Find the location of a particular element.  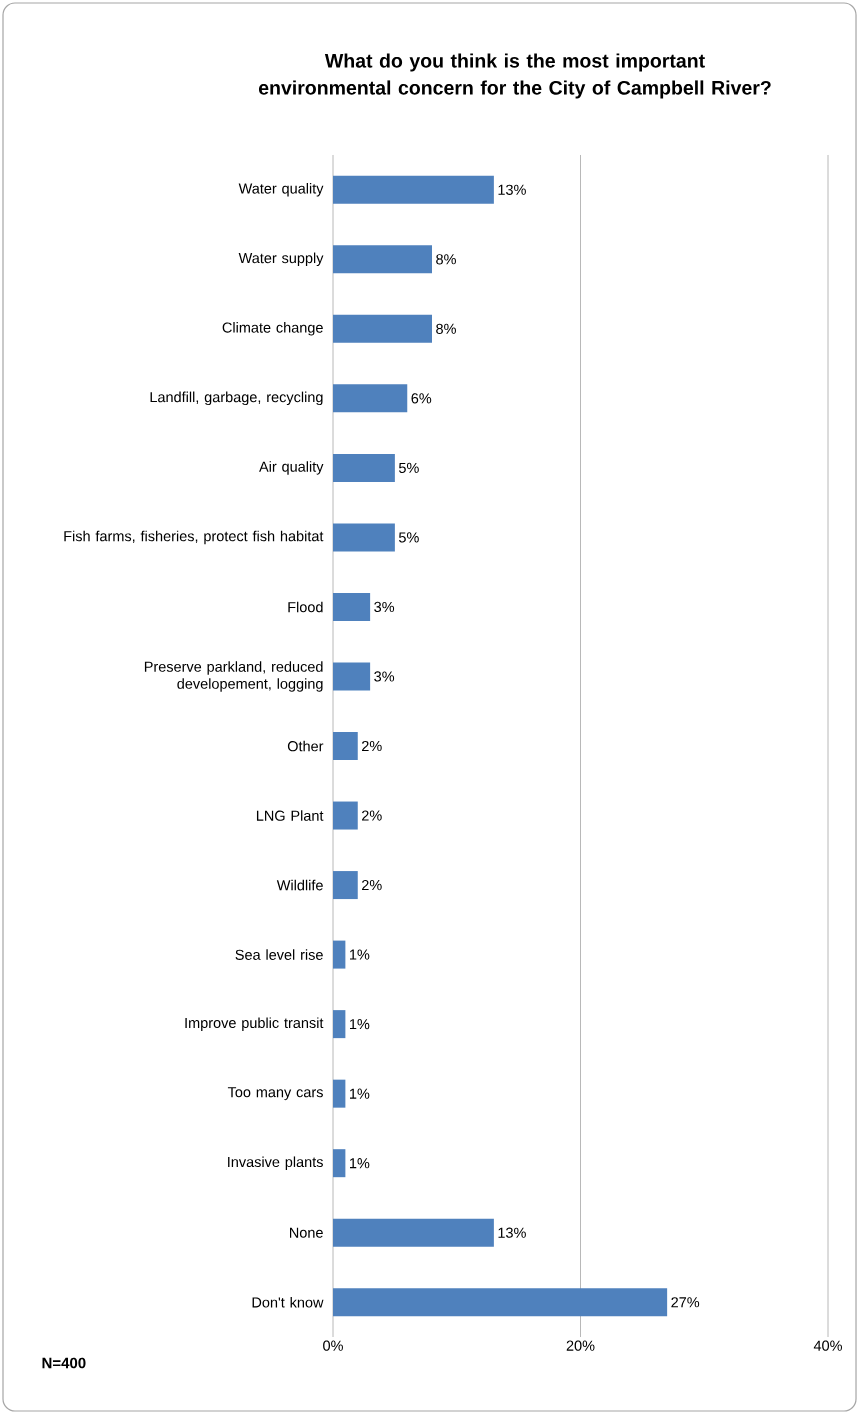

y-tick-label: Climate change is located at coordinates (272, 329).